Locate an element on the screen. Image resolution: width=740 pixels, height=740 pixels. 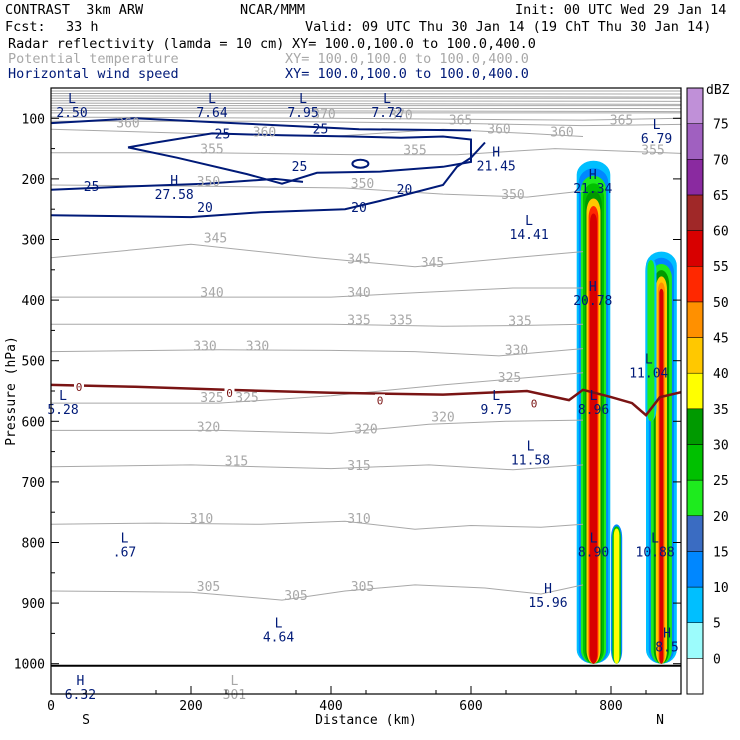
wind-contour-small-loop is located at coordinates (360, 163).